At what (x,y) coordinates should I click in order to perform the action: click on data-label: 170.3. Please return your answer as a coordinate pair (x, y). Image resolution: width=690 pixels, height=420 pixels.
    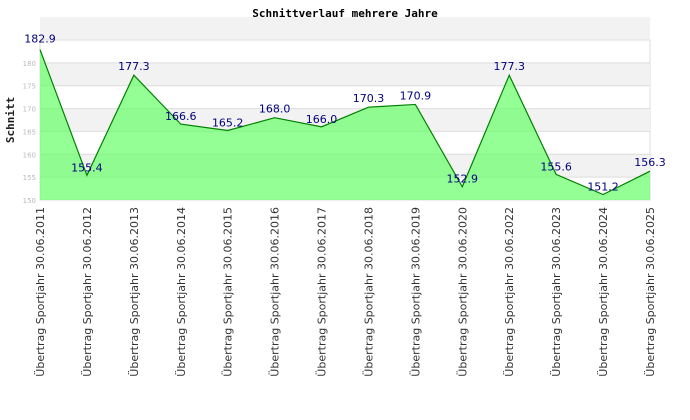
    Looking at the image, I should click on (369, 98).